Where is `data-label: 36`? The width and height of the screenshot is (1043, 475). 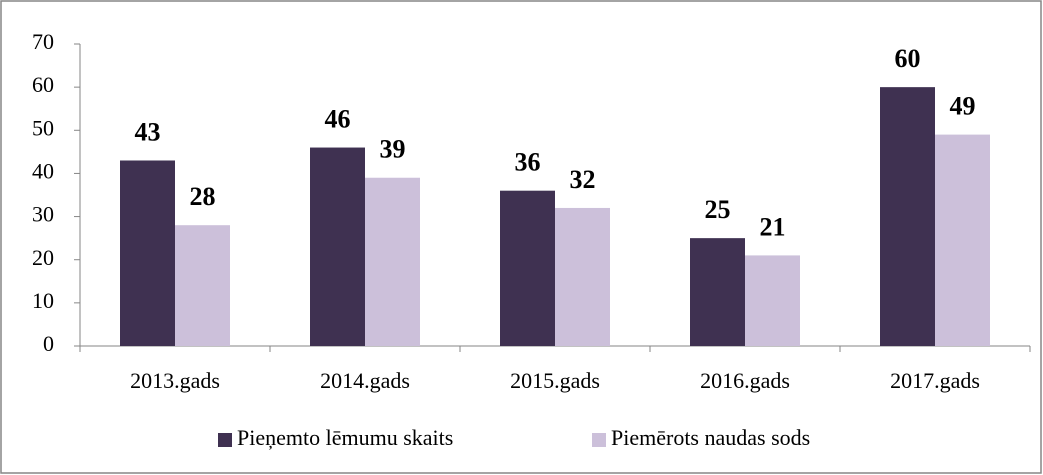
data-label: 36 is located at coordinates (528, 162).